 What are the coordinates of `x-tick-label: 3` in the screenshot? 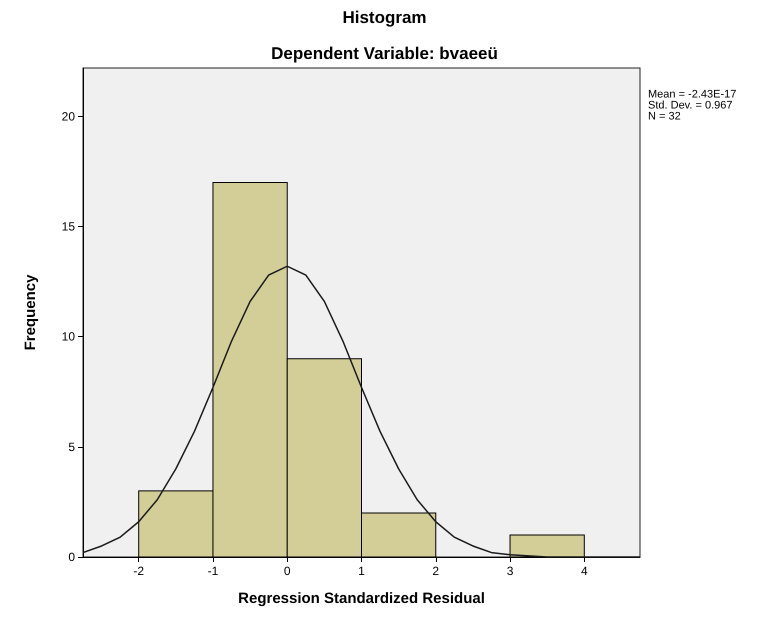 It's located at (510, 571).